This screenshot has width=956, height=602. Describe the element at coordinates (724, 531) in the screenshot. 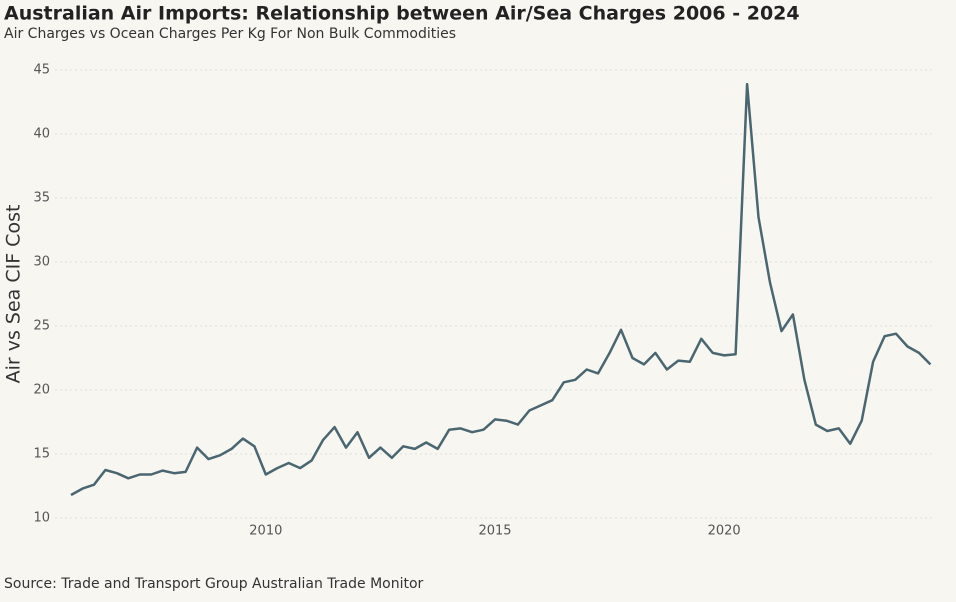

I see `x-tick-label: 2020` at that location.